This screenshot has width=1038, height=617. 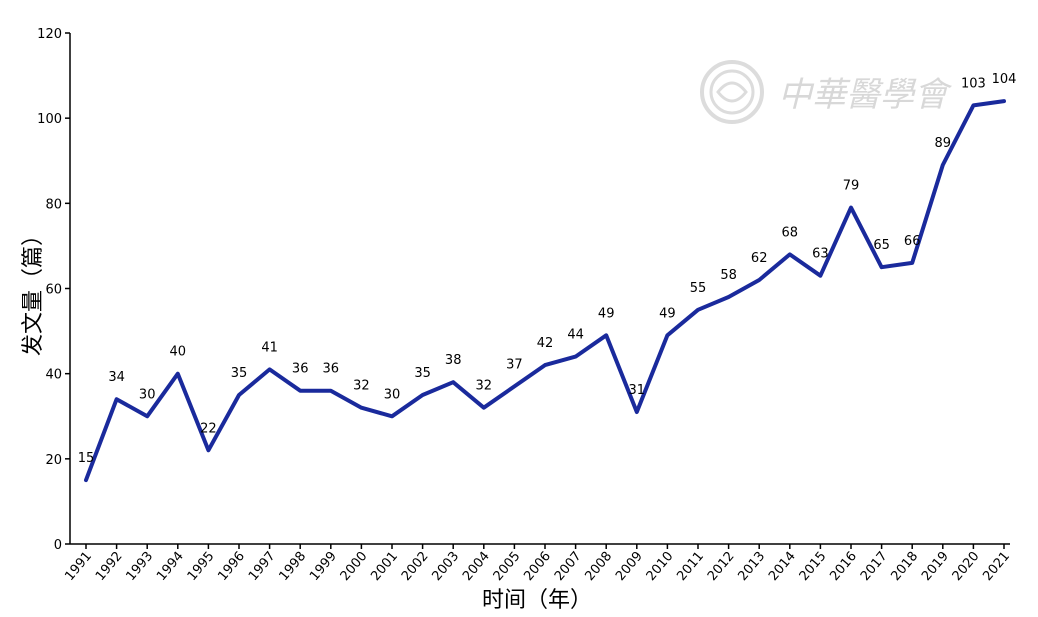 What do you see at coordinates (178, 352) in the screenshot?
I see `data-label: 40` at bounding box center [178, 352].